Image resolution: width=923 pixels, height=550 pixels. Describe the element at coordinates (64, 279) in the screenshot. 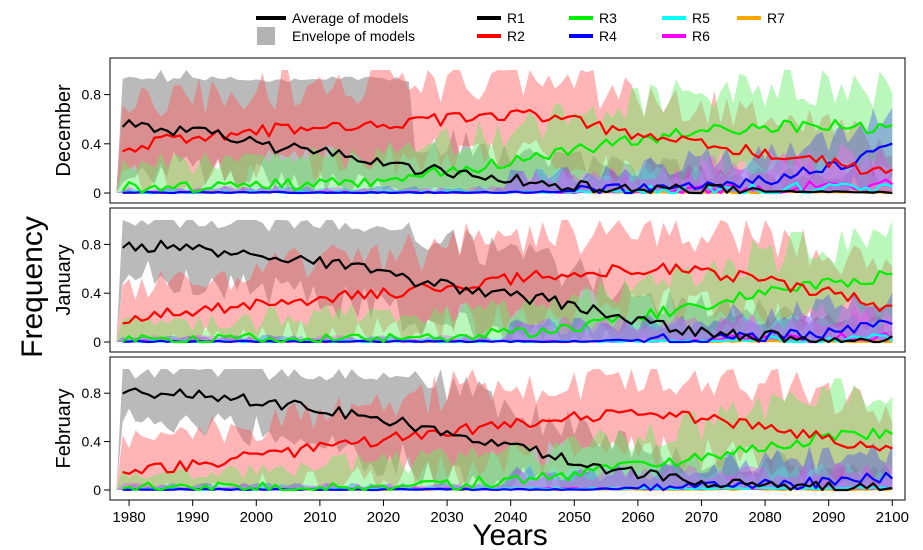

I see `panel-label-january: January` at that location.